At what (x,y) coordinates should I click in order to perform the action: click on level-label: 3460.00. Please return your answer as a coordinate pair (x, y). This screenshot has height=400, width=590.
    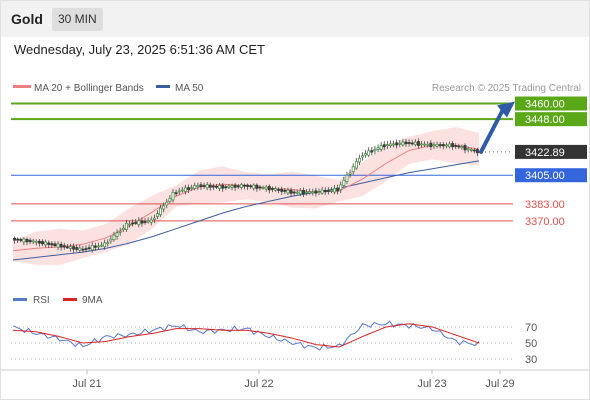
    Looking at the image, I should click on (545, 105).